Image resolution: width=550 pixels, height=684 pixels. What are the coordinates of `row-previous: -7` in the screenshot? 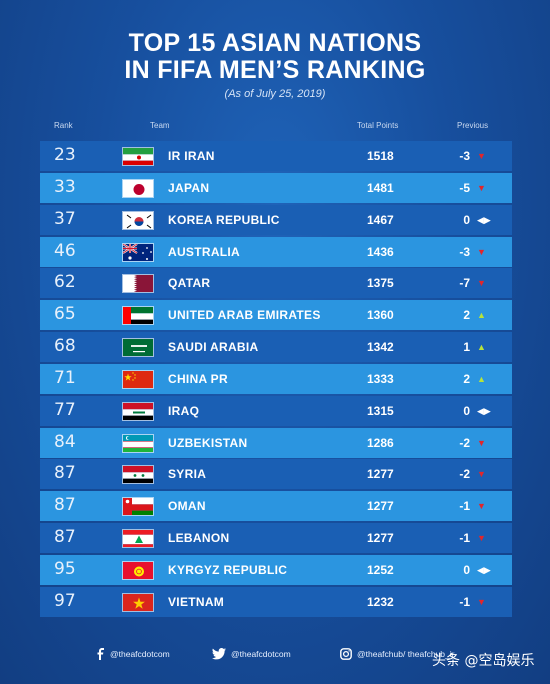 It's located at (464, 283).